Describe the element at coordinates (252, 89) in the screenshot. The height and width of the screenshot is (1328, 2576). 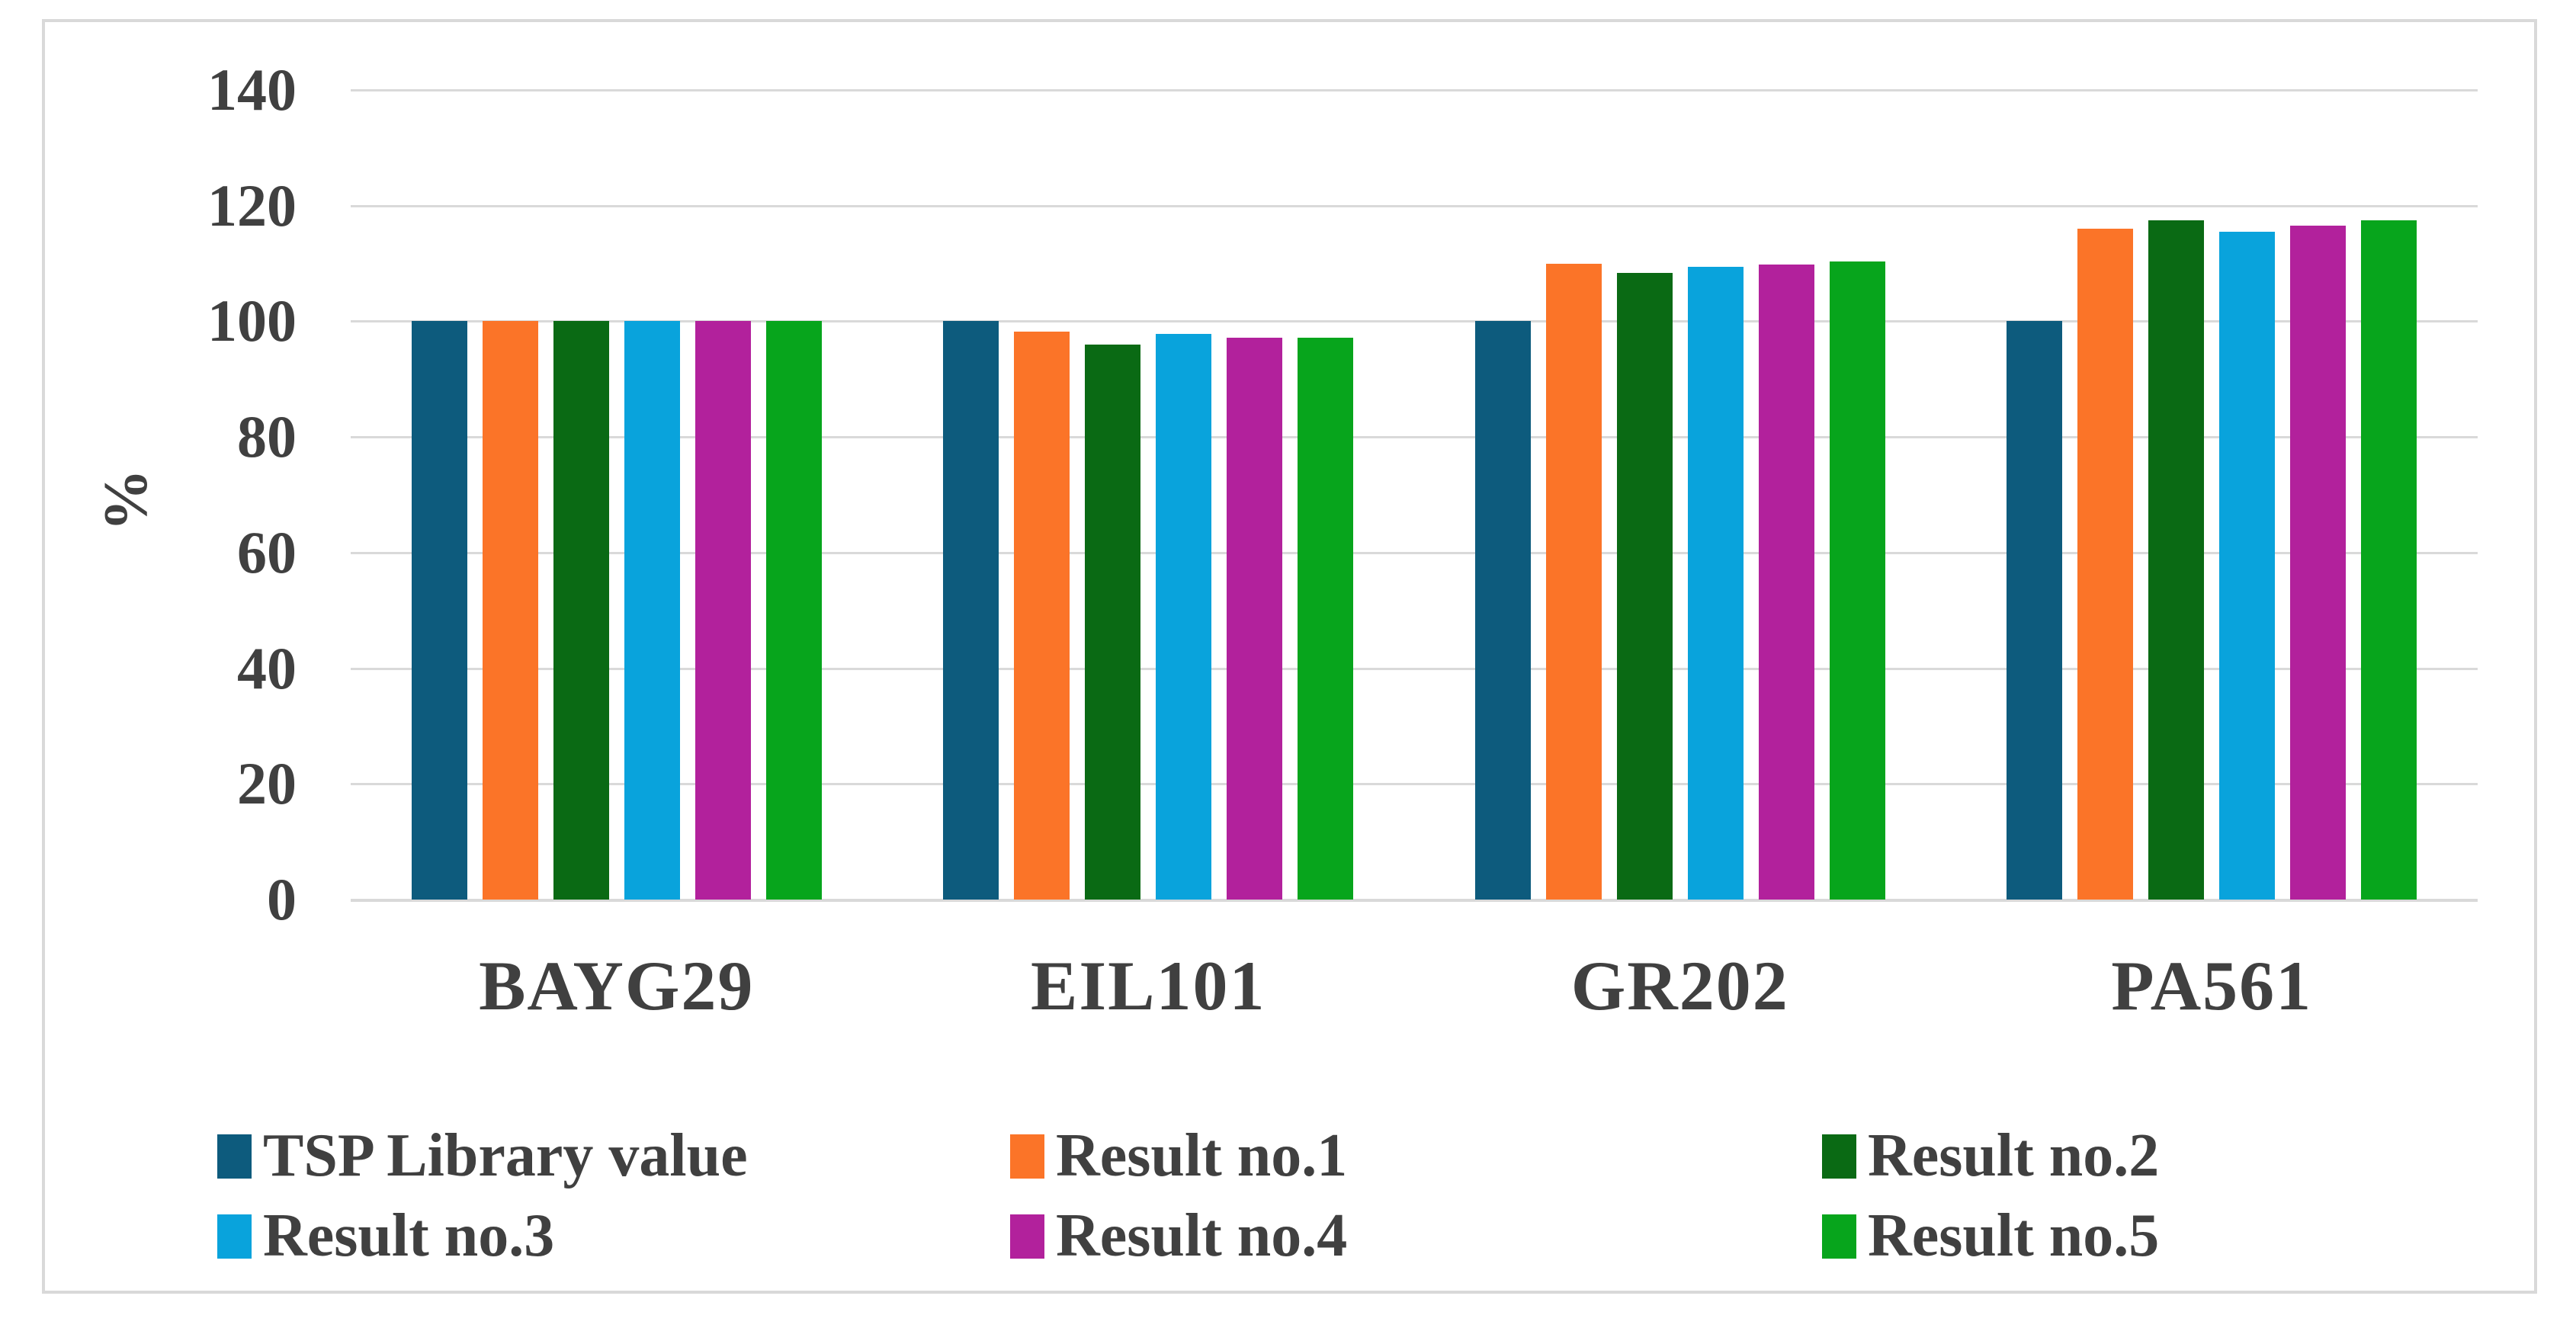
I see `y-tick-label-140: 140` at that location.